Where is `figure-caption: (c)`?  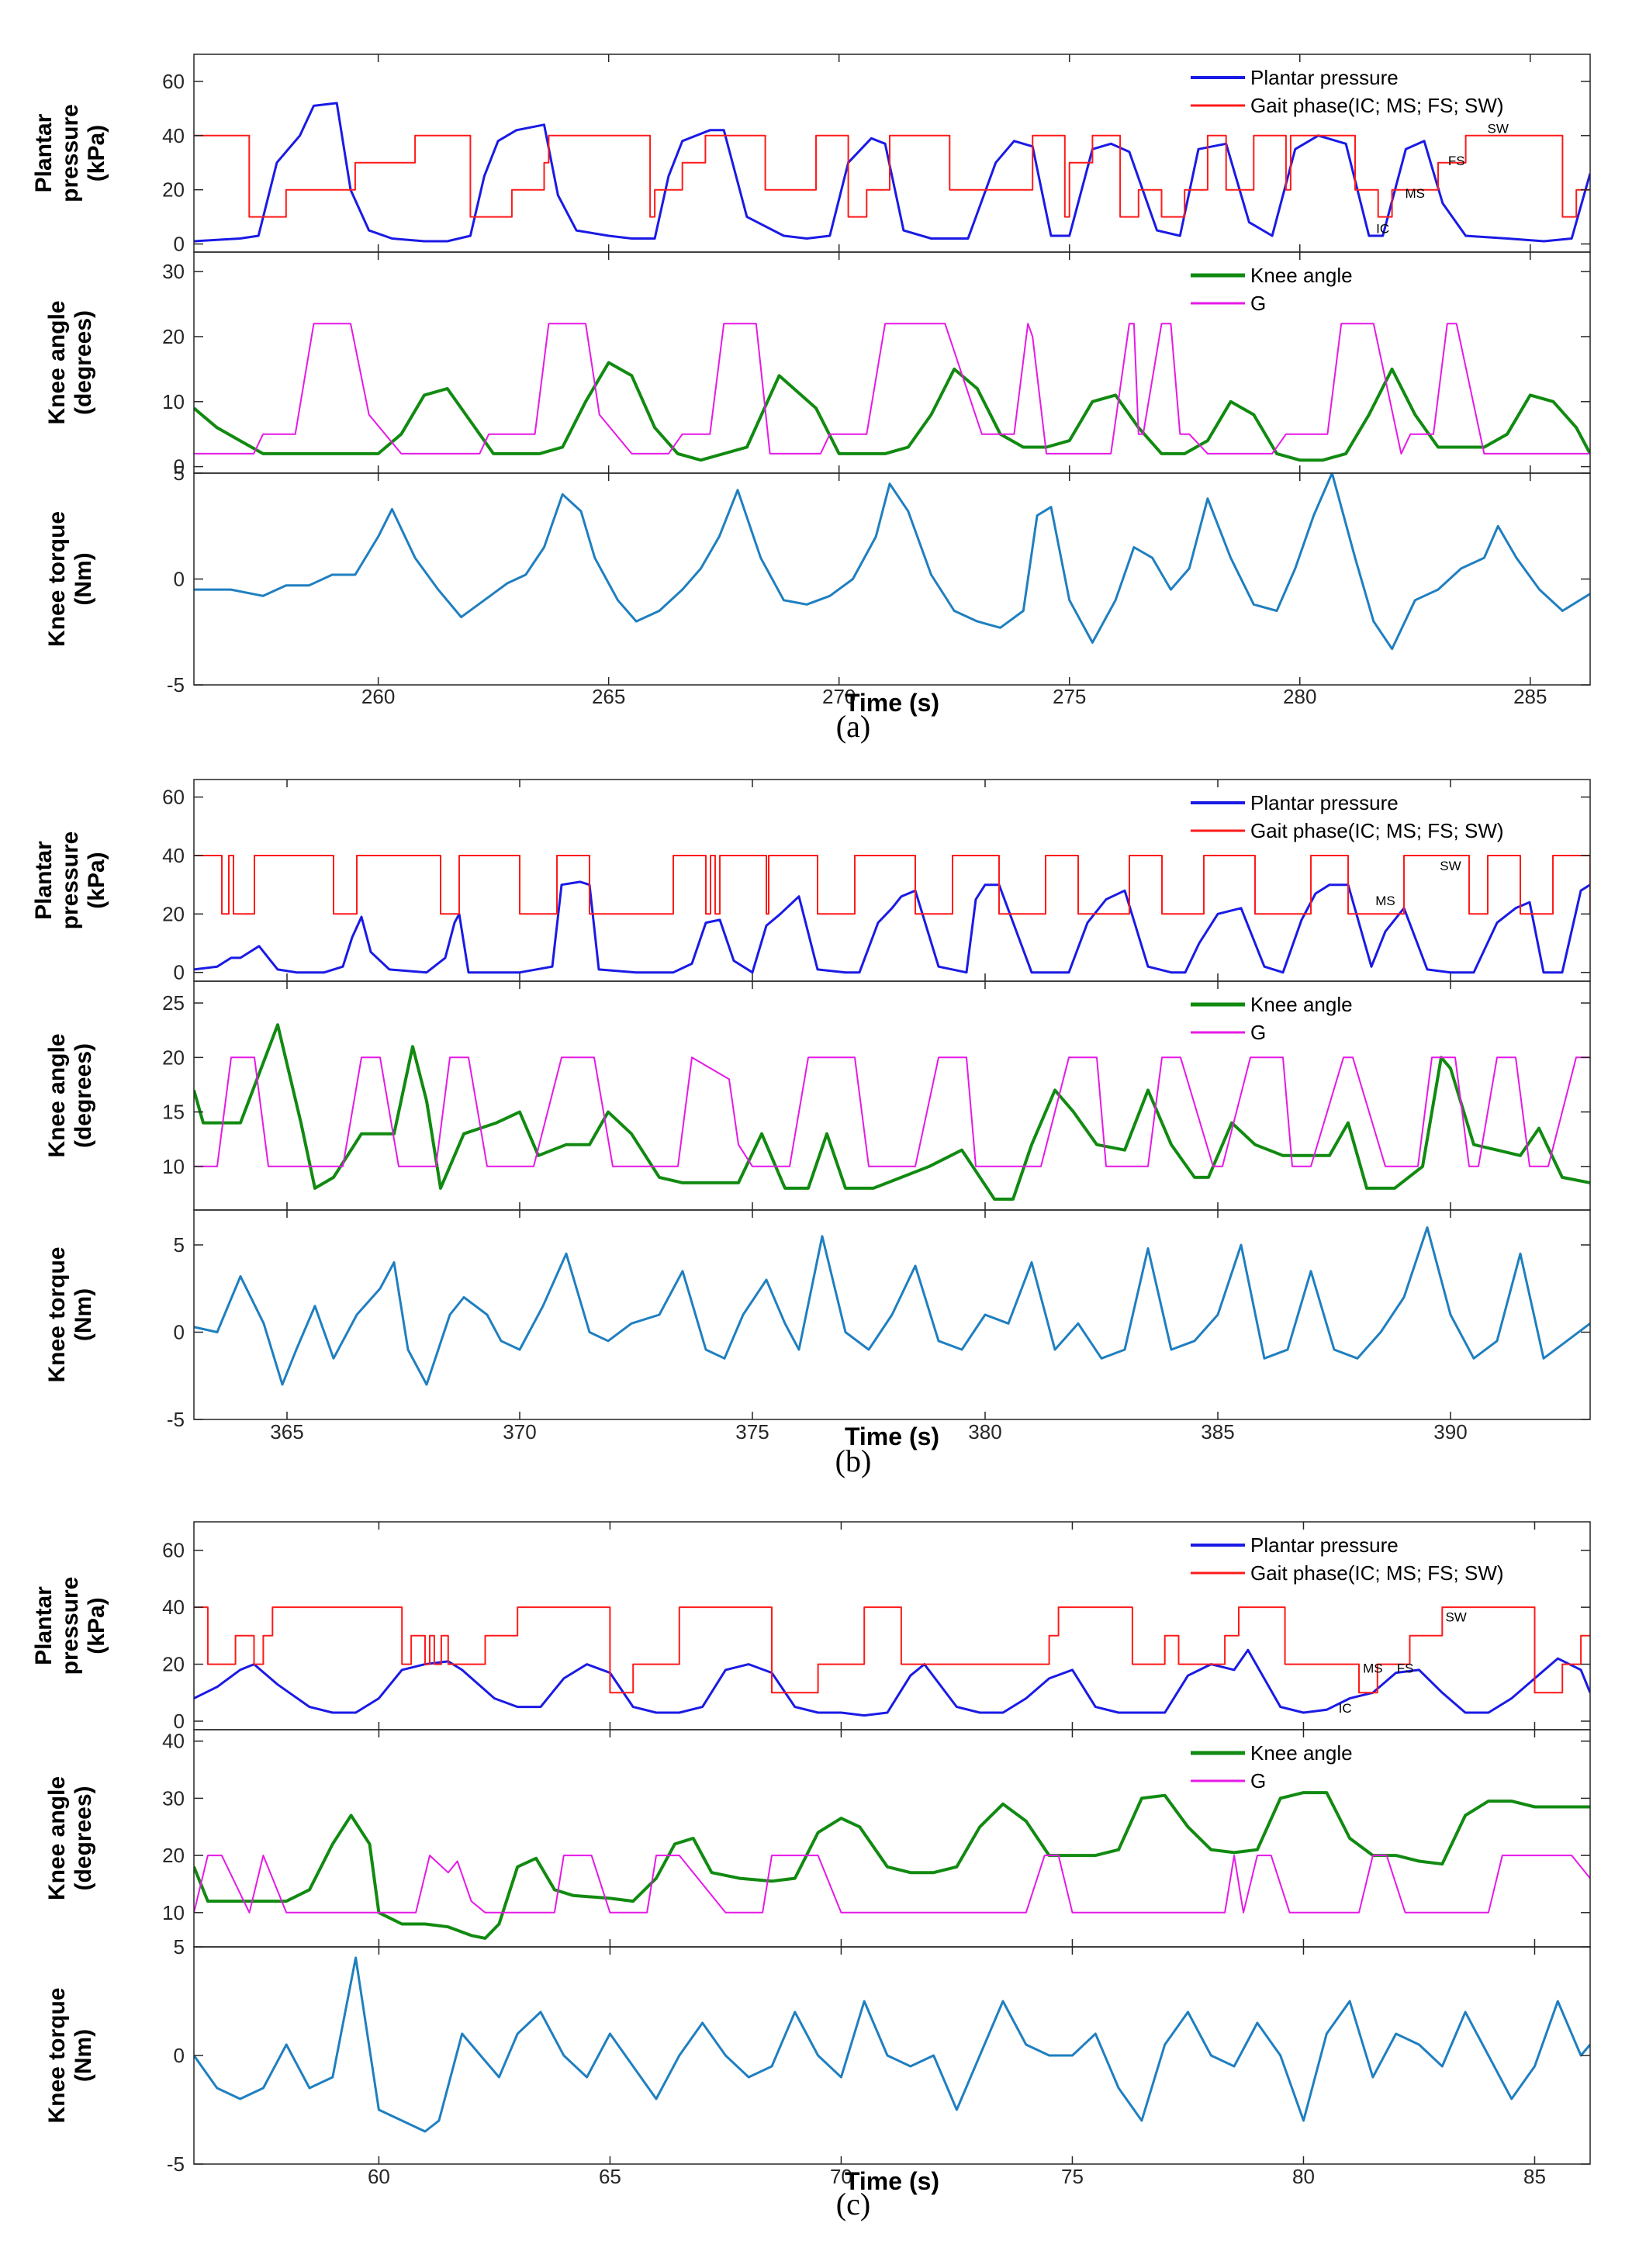
figure-caption: (c) is located at coordinates (853, 2204).